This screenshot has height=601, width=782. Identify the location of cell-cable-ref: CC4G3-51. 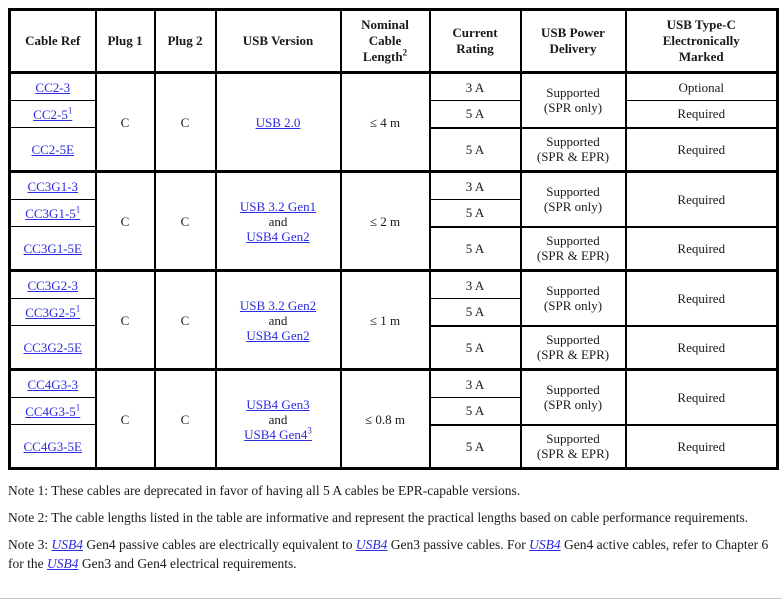
(52, 411).